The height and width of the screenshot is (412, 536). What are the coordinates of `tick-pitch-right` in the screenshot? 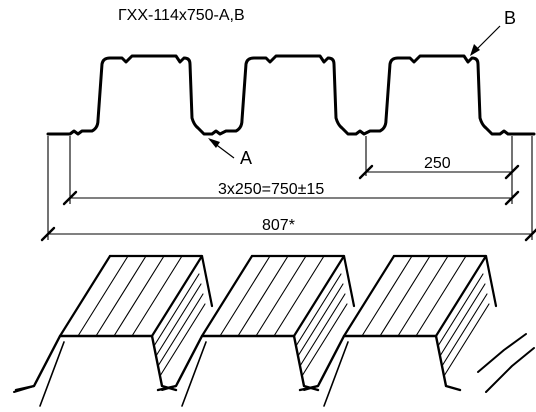 It's located at (512, 172).